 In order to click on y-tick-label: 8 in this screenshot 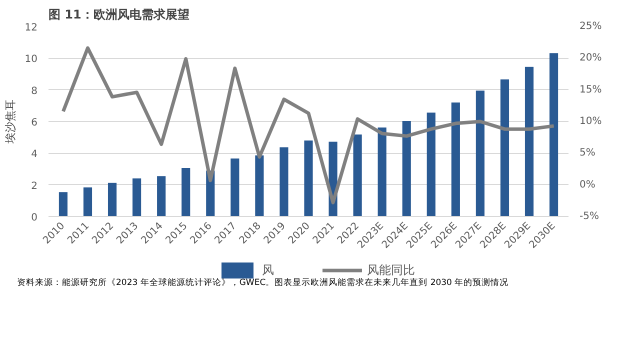, I will do `click(34, 91)`.